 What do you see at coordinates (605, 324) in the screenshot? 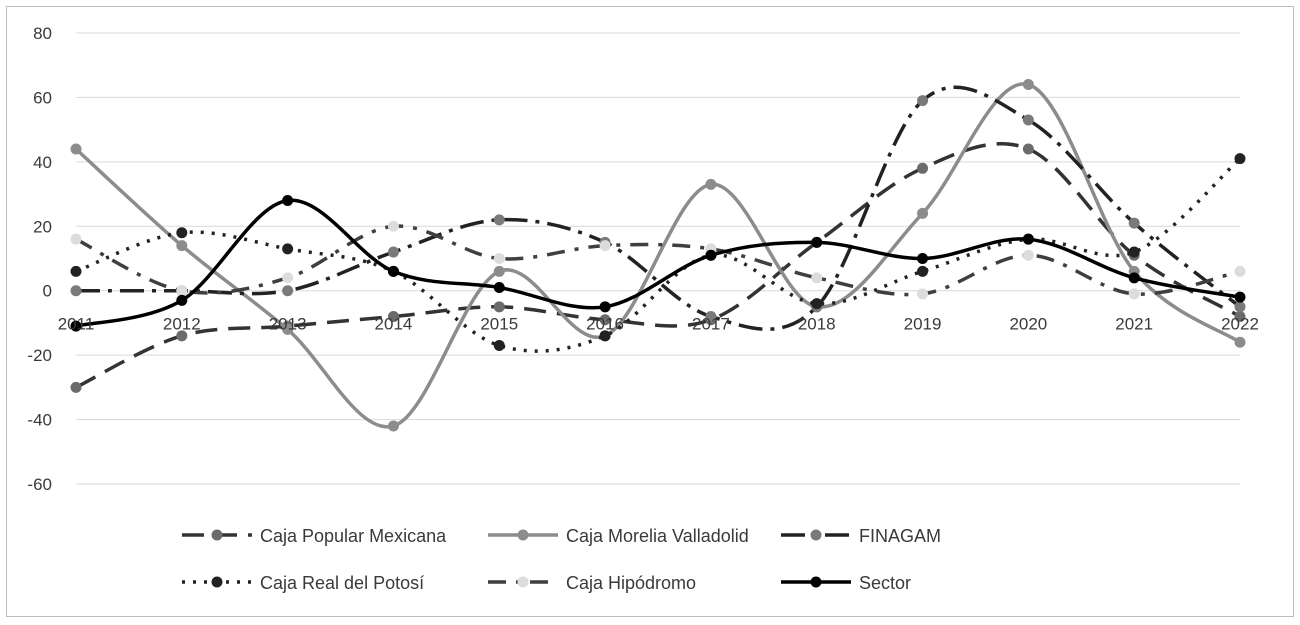
I see `x-tick-label: 2016` at bounding box center [605, 324].